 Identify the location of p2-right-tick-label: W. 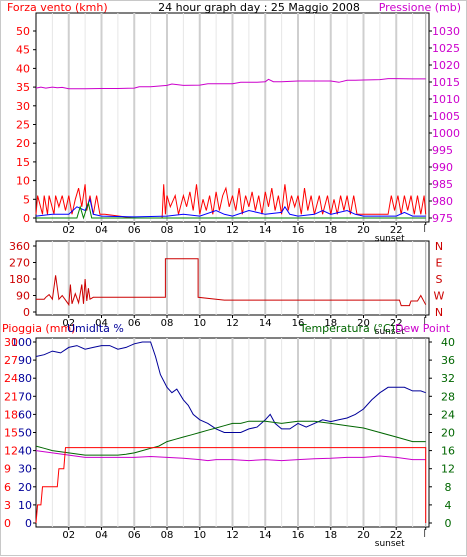
(439, 296).